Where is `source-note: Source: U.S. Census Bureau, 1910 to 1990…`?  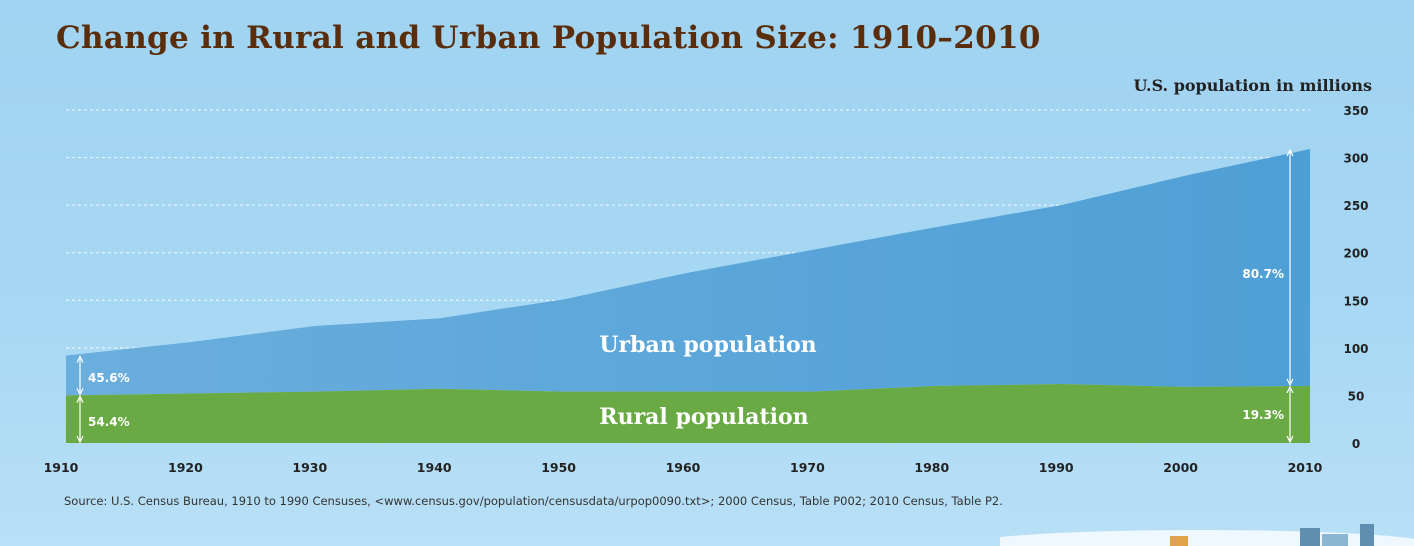
source-note: Source: U.S. Census Bureau, 1910 to 1990… is located at coordinates (533, 501).